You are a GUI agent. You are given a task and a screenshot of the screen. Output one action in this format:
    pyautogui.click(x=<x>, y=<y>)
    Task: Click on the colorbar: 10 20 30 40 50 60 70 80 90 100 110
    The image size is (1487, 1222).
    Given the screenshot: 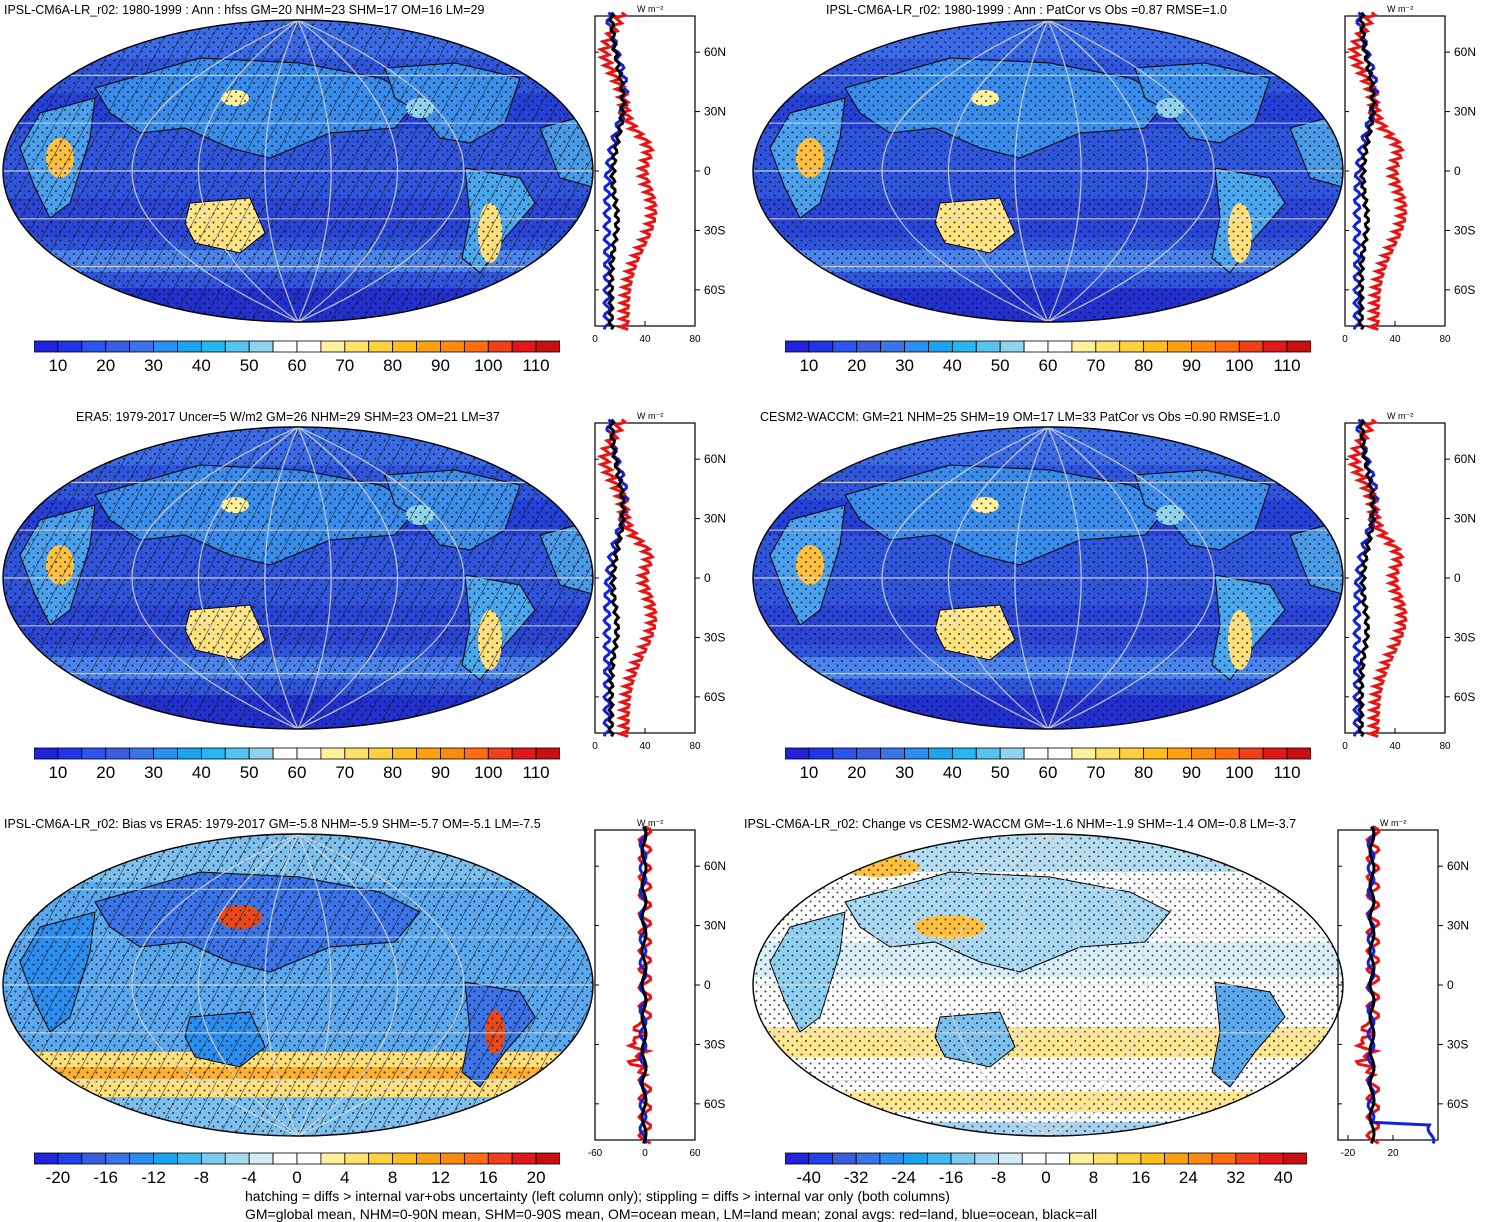 What is the action you would take?
    pyautogui.click(x=297, y=767)
    